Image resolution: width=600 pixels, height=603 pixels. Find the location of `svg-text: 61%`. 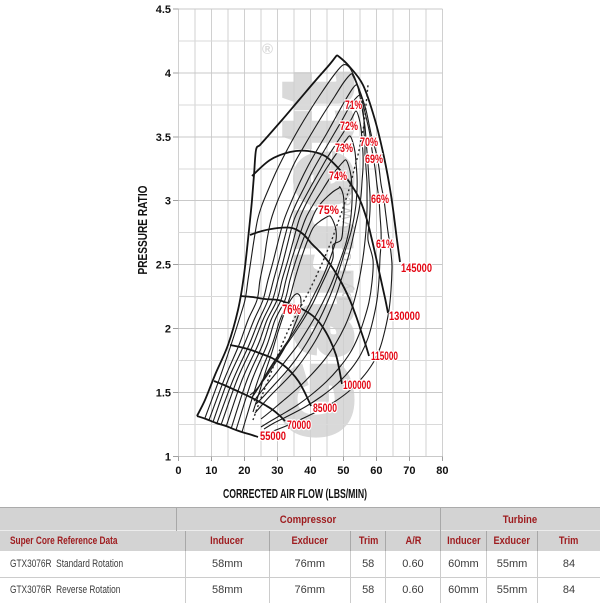

svg-text: 61% is located at coordinates (385, 244).